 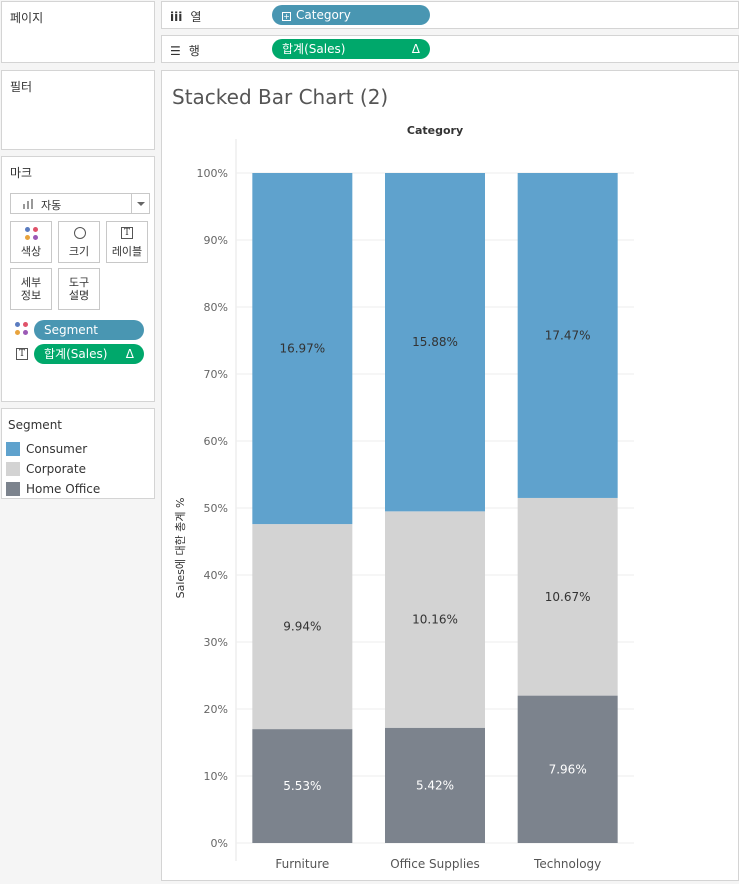 What do you see at coordinates (216, 575) in the screenshot?
I see `y-tick-label: 40%` at bounding box center [216, 575].